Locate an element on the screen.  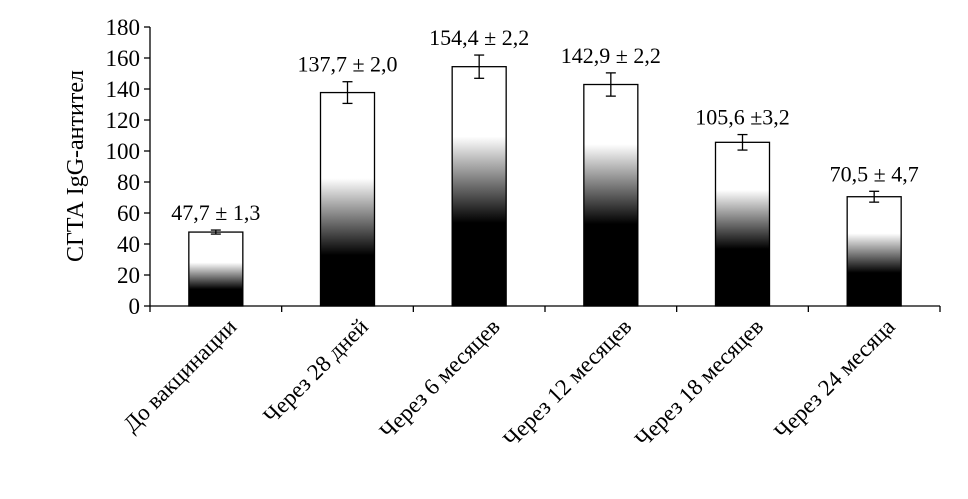
category-label: До вакцинации is located at coordinates (179, 375).